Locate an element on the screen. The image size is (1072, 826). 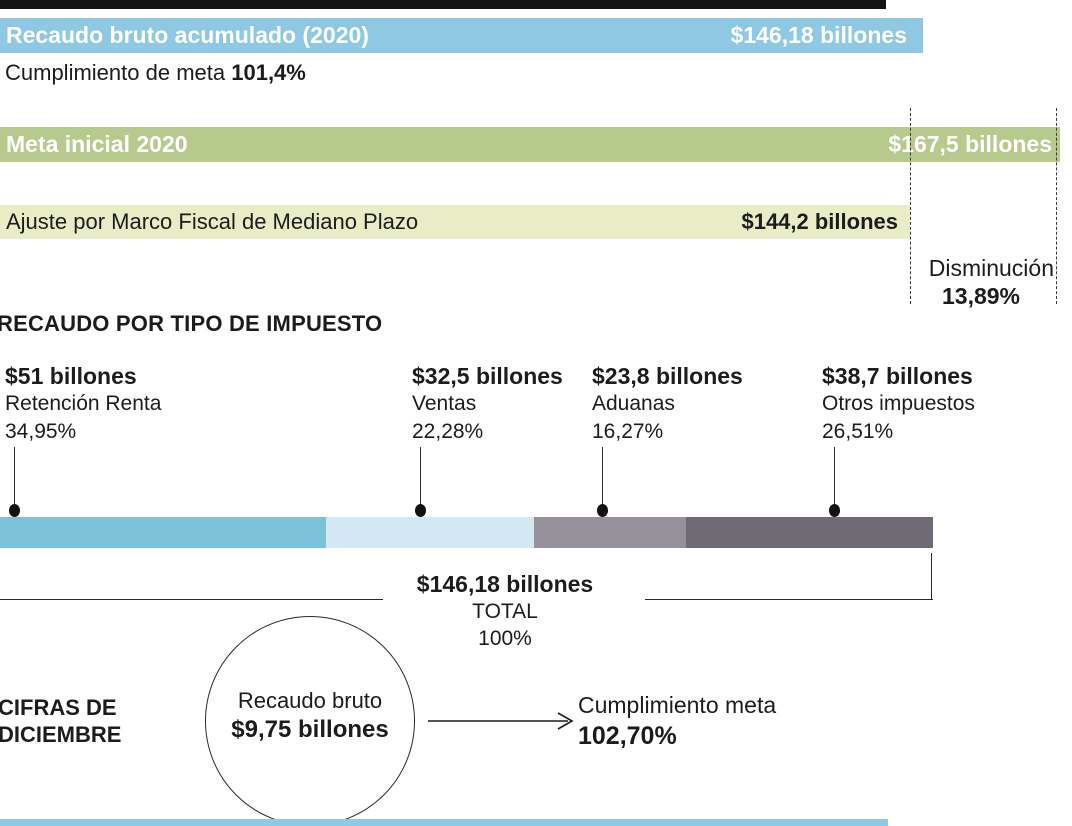
meta-inicial-bar: Meta inicial 2020 $167,5 billones is located at coordinates (530, 144).